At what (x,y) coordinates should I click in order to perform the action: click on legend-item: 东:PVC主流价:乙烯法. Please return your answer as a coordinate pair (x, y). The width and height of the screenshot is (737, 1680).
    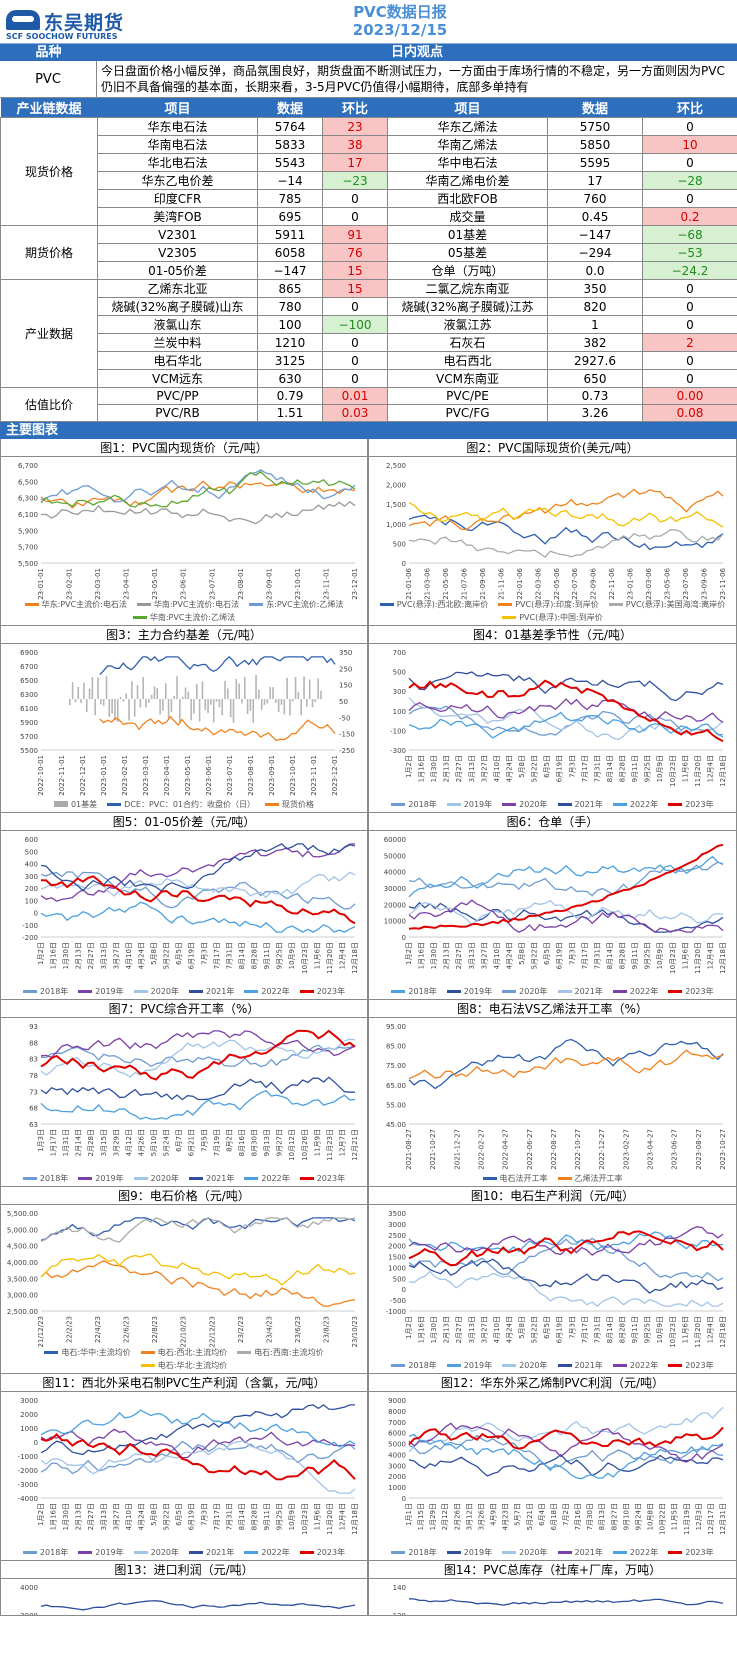
    Looking at the image, I should click on (296, 604).